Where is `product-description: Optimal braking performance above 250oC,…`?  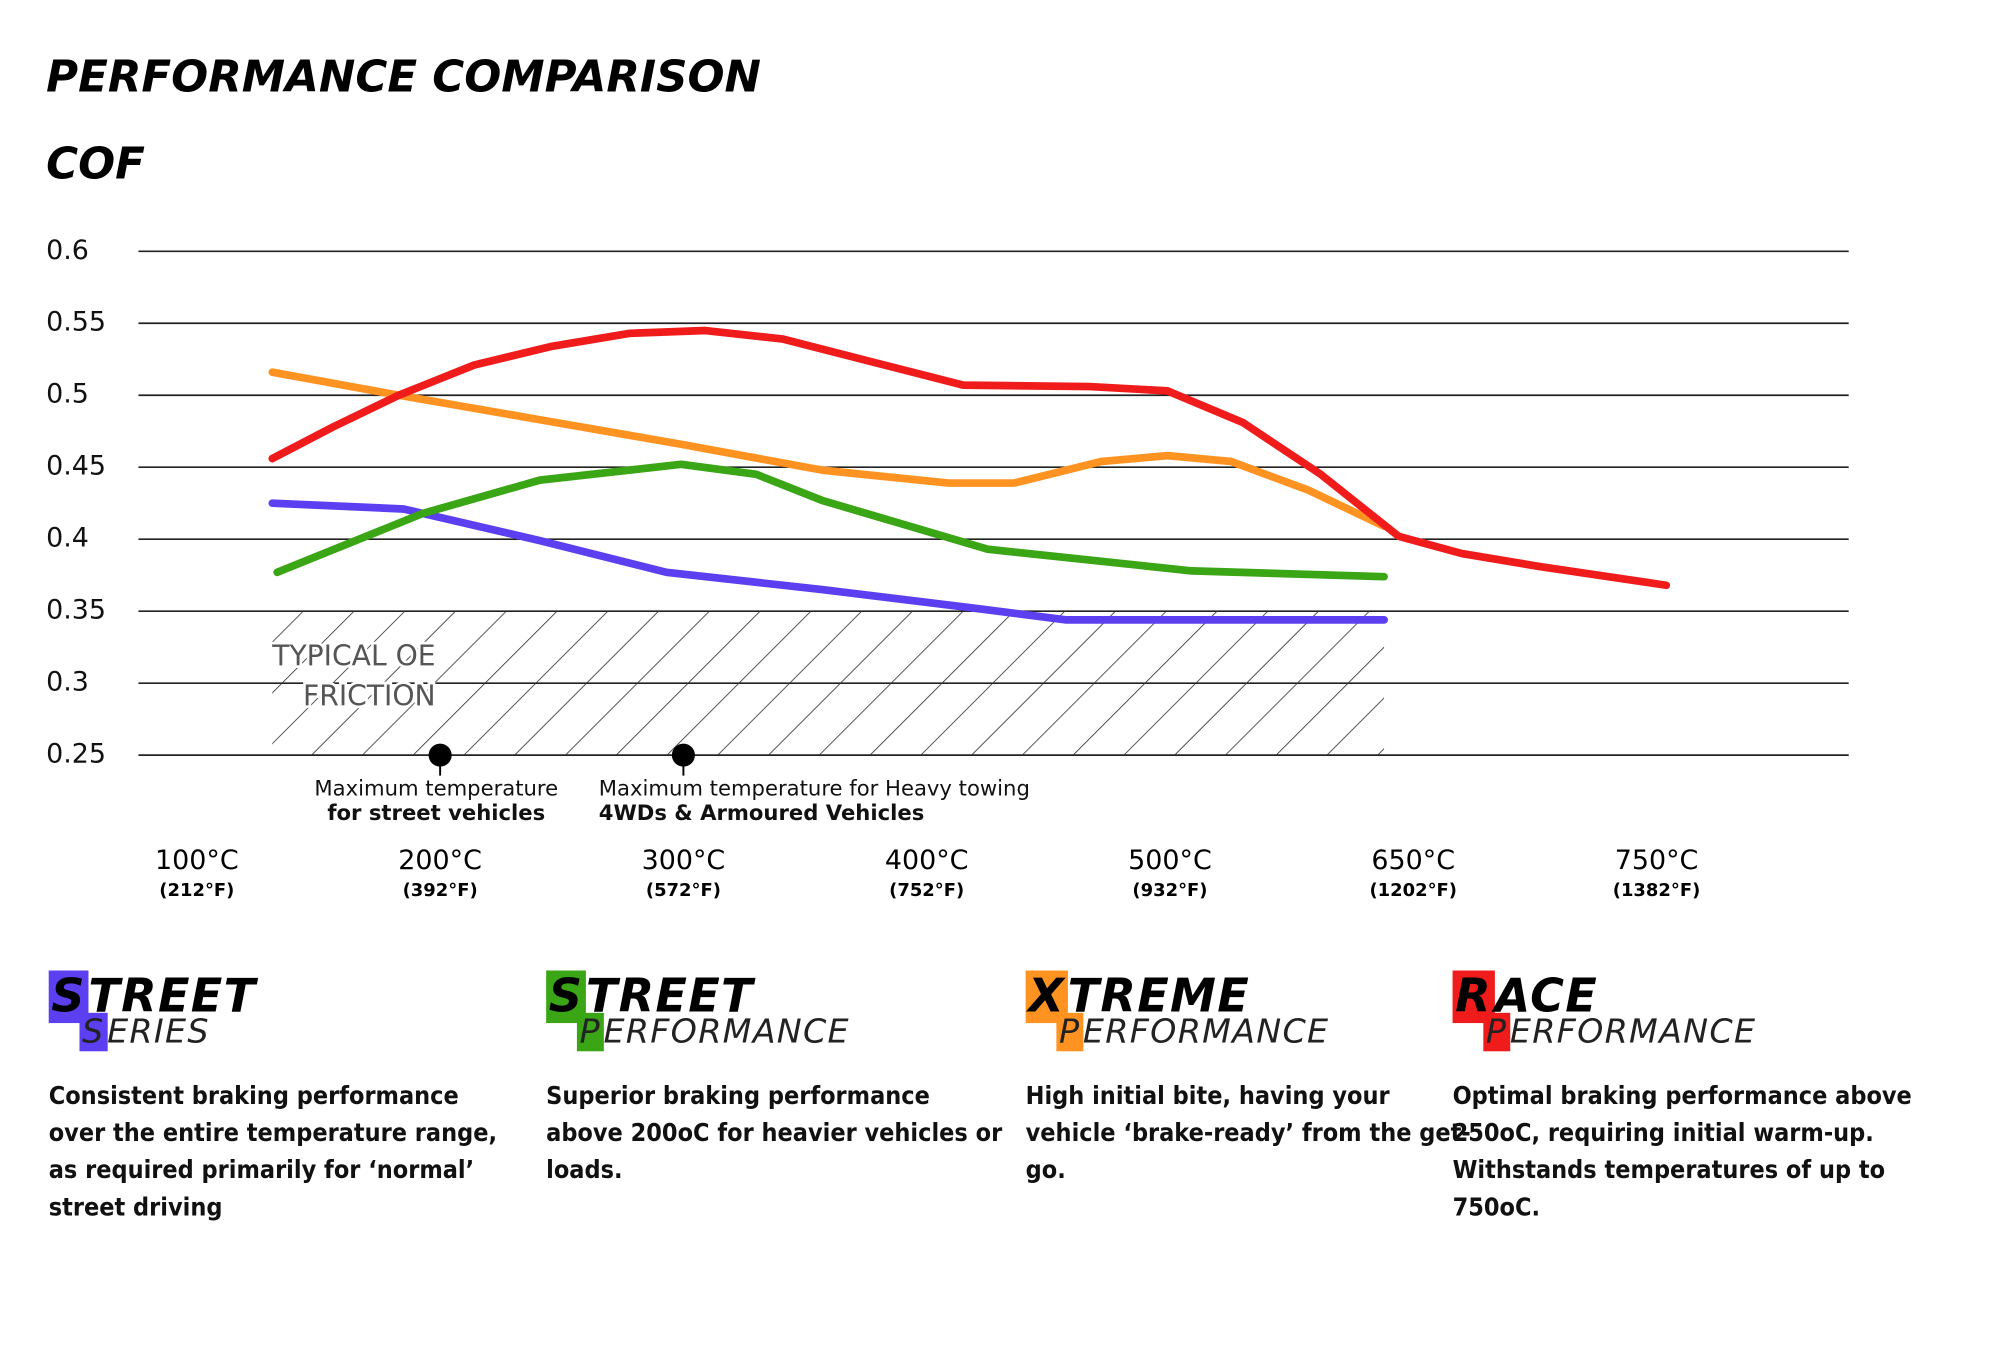
product-description: Optimal braking performance above 250oC,… is located at coordinates (1682, 1151).